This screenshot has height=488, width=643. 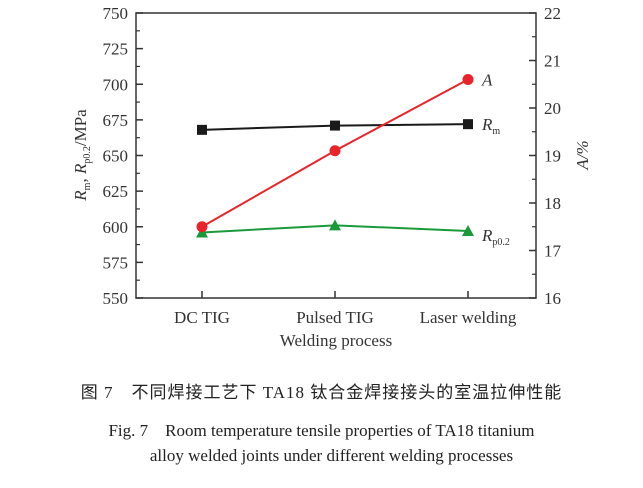 What do you see at coordinates (552, 61) in the screenshot?
I see `right-tick-label: 21` at bounding box center [552, 61].